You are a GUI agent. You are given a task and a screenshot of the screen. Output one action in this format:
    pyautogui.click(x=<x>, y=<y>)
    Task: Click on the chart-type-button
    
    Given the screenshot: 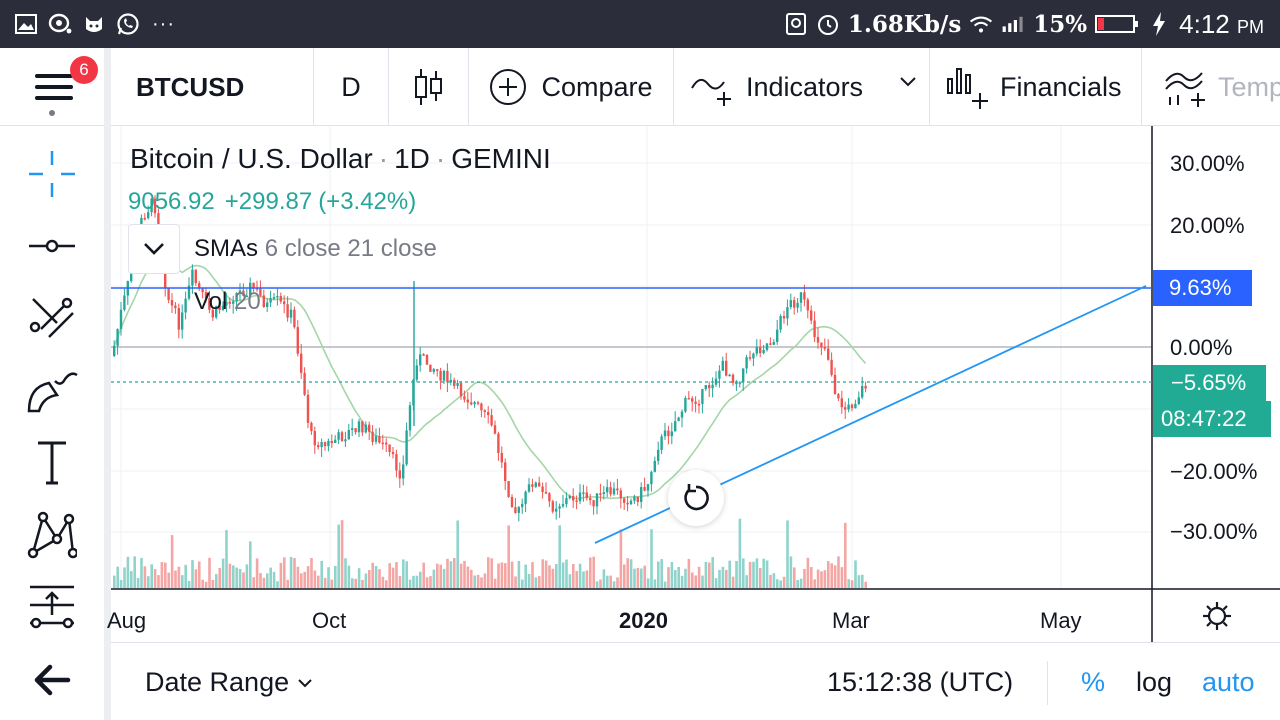 What is the action you would take?
    pyautogui.click(x=429, y=87)
    